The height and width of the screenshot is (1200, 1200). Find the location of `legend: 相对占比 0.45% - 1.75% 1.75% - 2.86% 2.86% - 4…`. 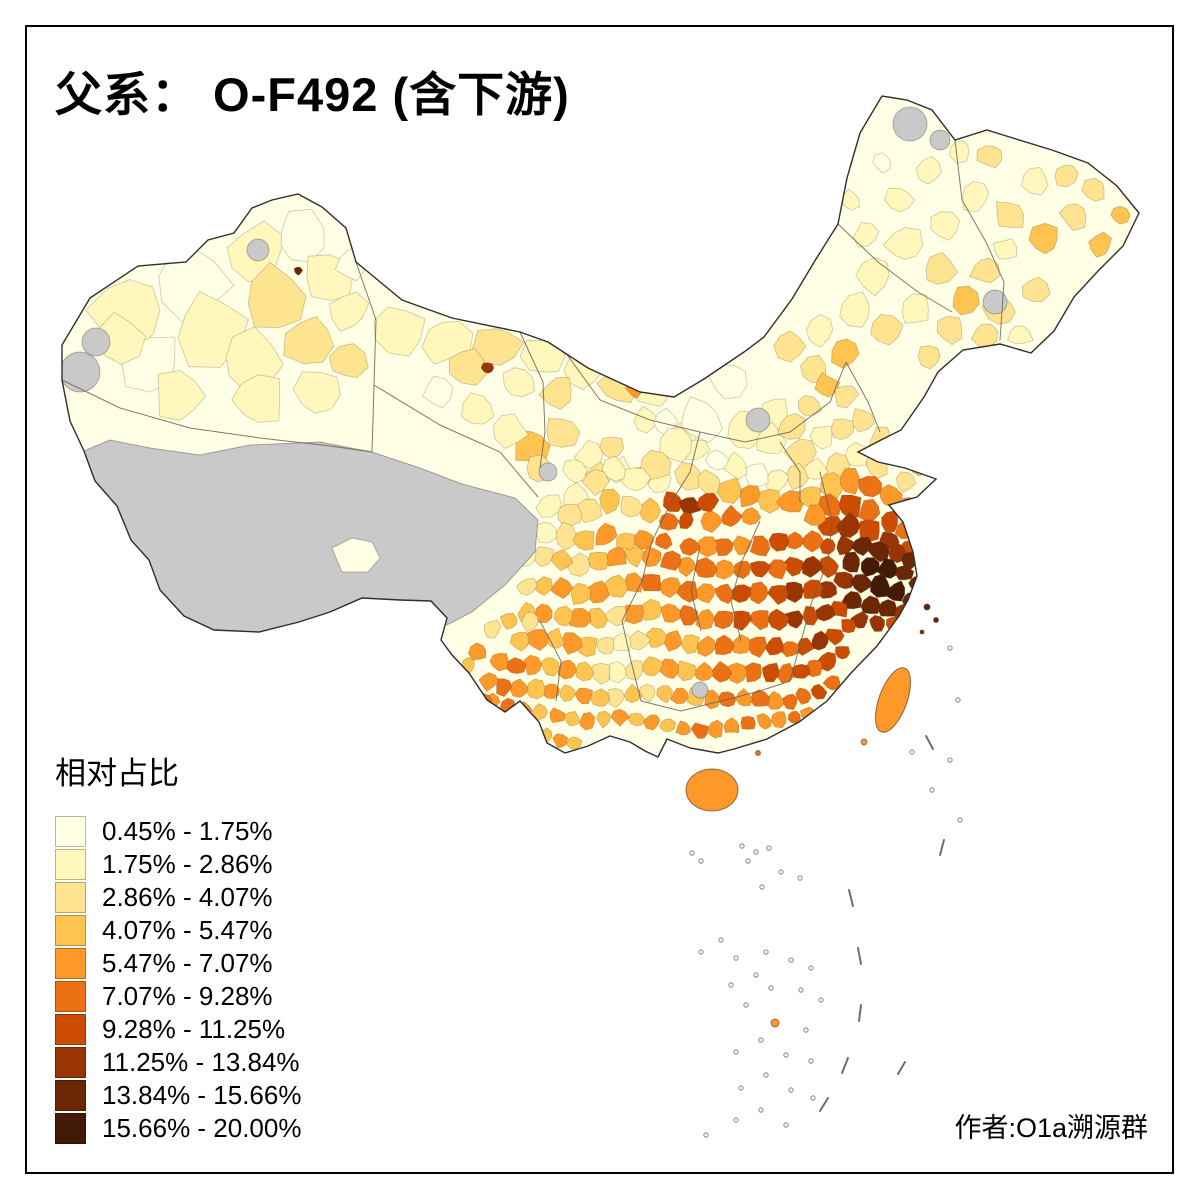

legend: 相对占比 0.45% - 1.75% 1.75% - 2.86% 2.86% - 4… is located at coordinates (178, 946).